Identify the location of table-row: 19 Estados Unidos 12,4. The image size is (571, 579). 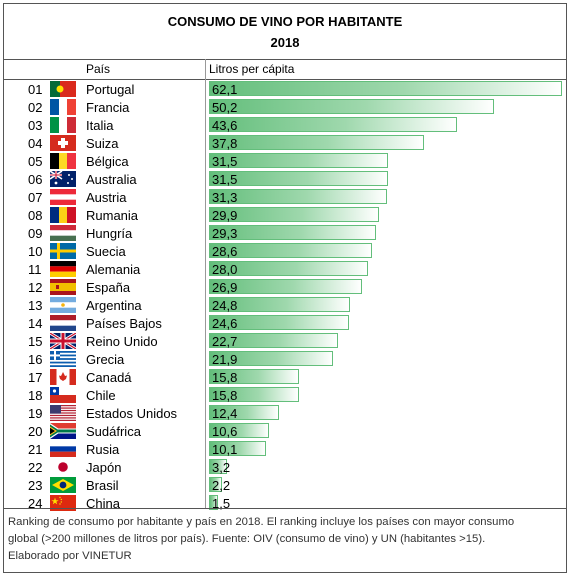
(285, 413).